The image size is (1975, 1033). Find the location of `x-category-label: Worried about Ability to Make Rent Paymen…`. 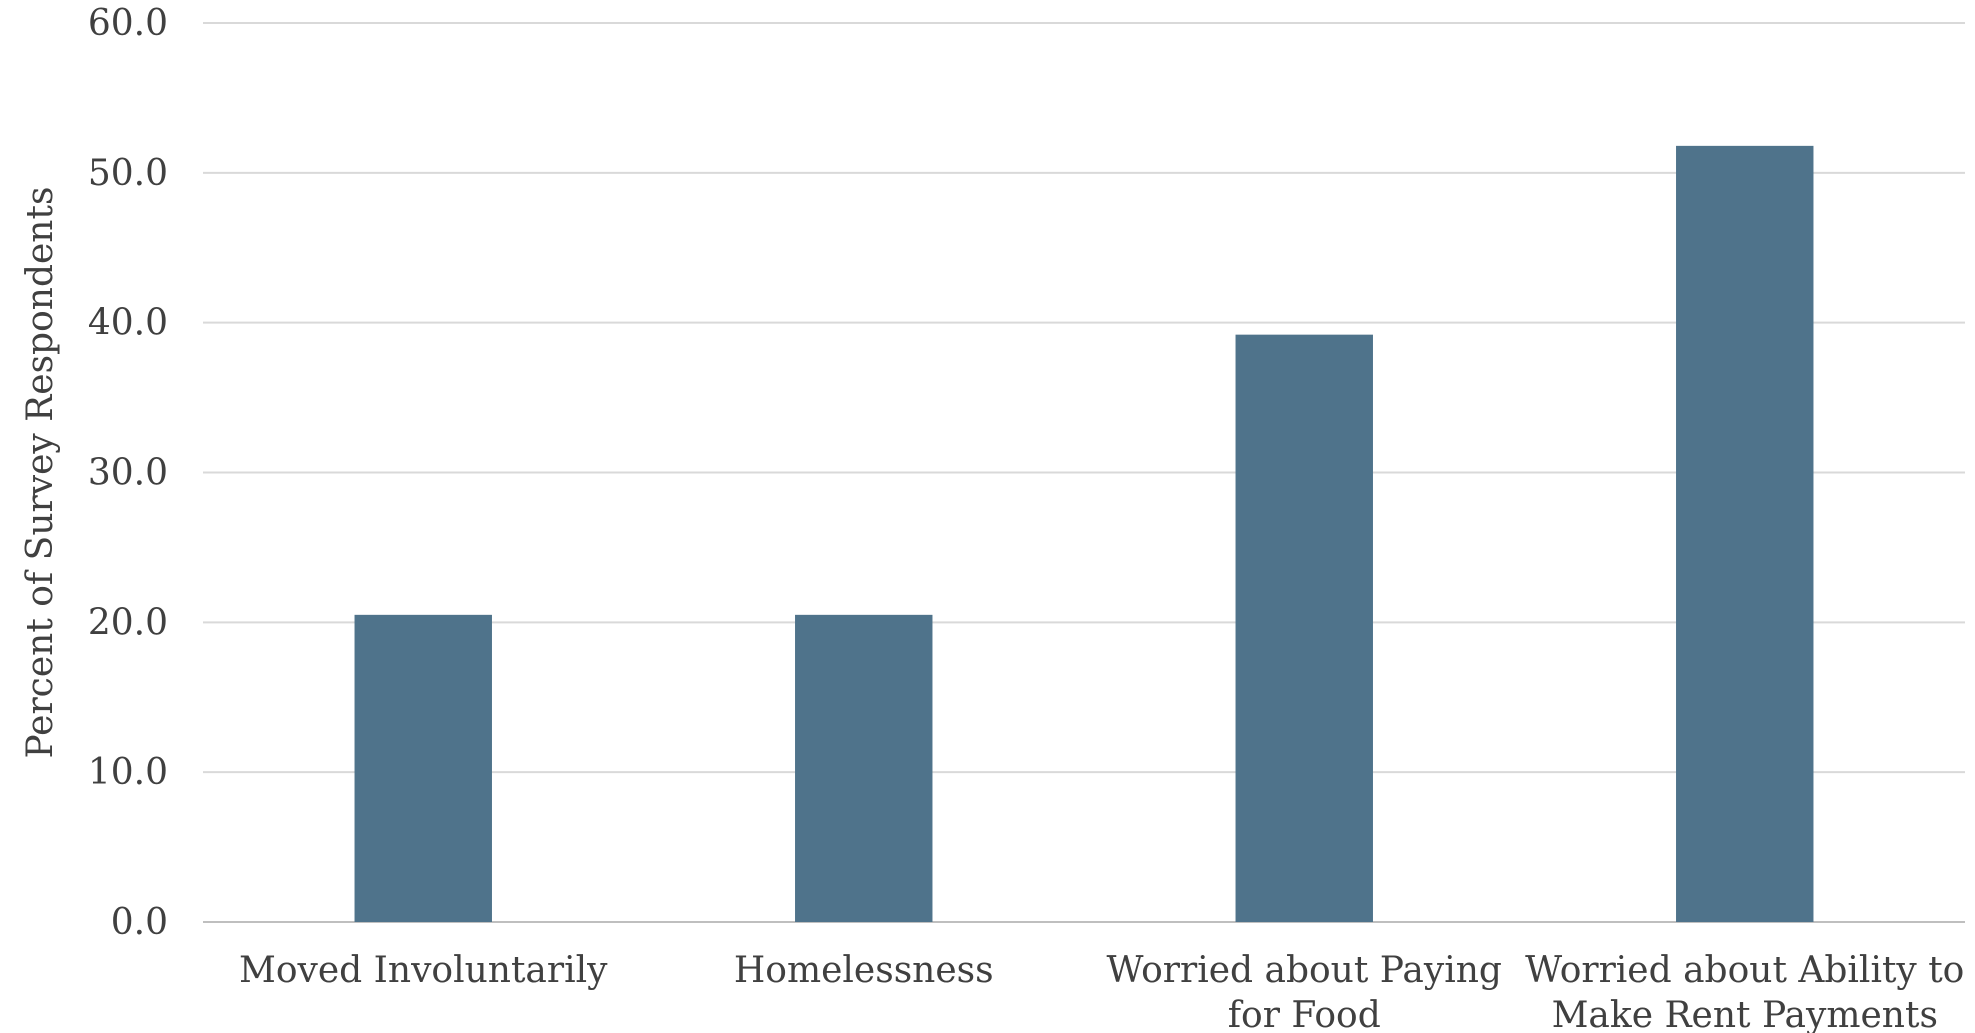

x-category-label: Worried about Ability to Make Rent Paymen… is located at coordinates (1744, 991).